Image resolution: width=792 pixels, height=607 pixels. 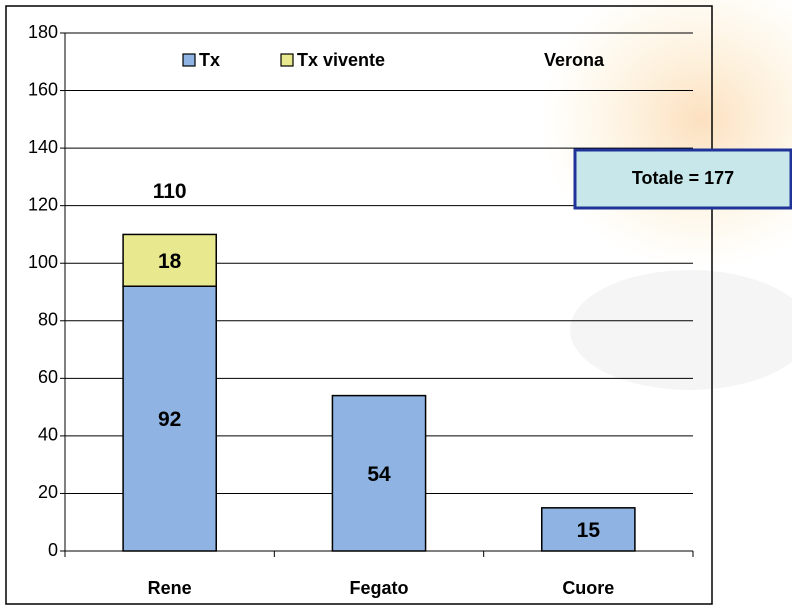 What do you see at coordinates (341, 60) in the screenshot?
I see `legend-label: Tx vivente` at bounding box center [341, 60].